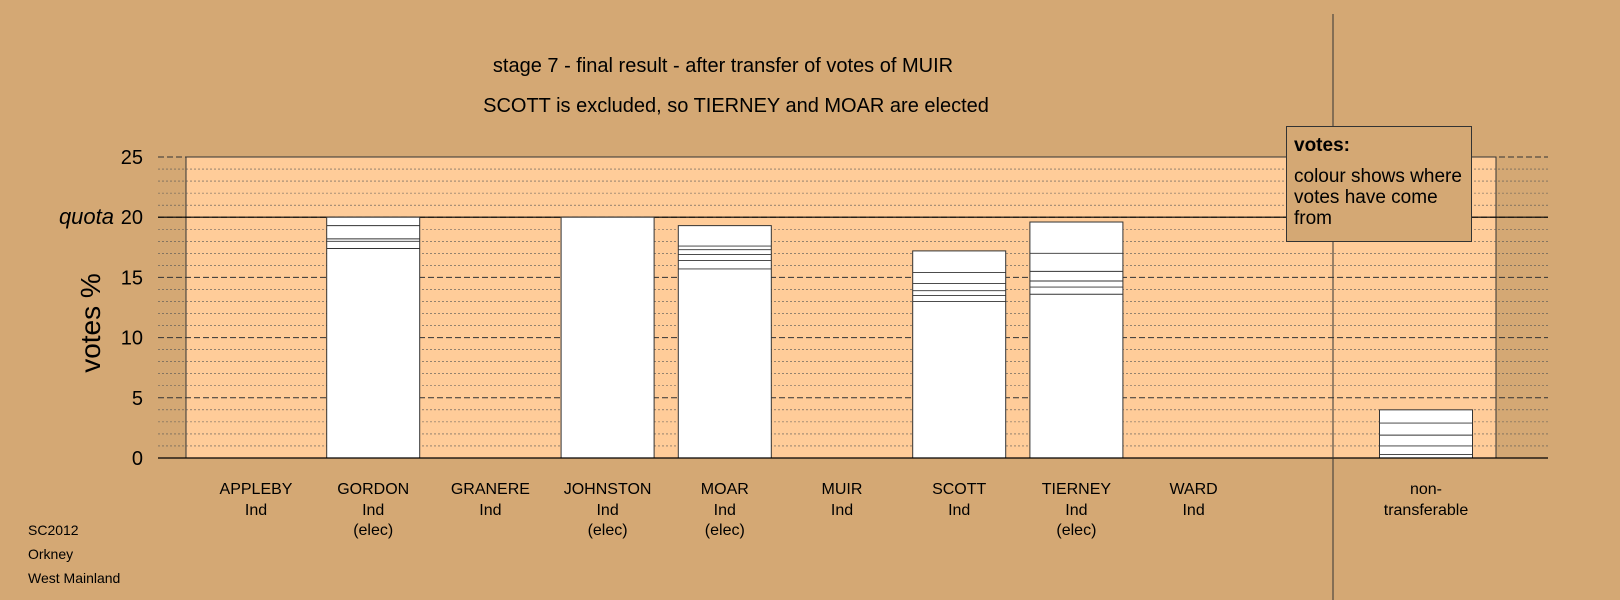 This screenshot has height=600, width=1620. What do you see at coordinates (90, 323) in the screenshot?
I see `y-axis-label: votes %` at bounding box center [90, 323].